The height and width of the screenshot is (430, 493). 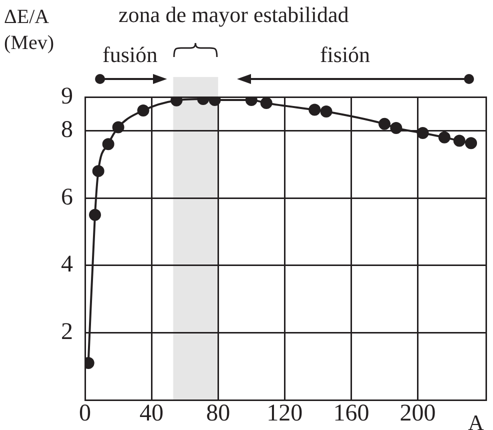 What do you see at coordinates (67, 265) in the screenshot?
I see `y-tick-label: 4` at bounding box center [67, 265].